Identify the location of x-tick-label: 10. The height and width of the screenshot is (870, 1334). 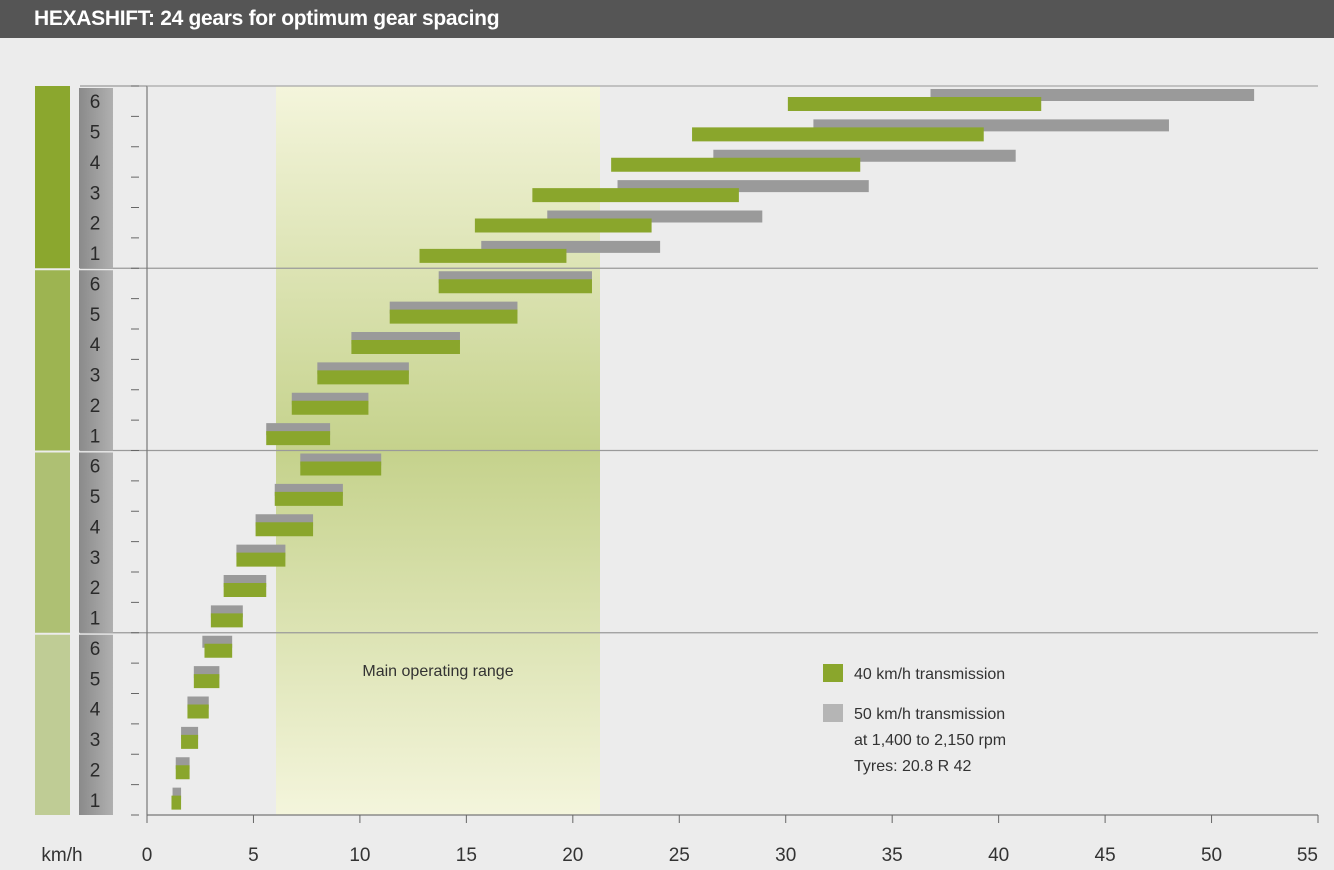
(359, 855).